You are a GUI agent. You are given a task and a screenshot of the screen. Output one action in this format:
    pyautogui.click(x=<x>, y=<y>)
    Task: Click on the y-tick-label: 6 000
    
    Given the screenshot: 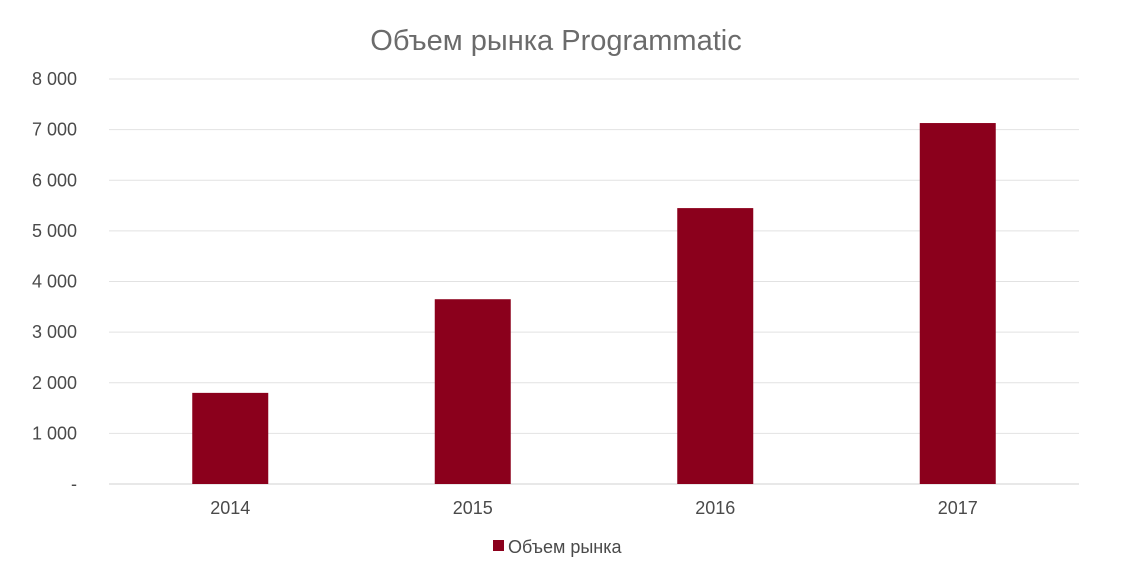 What is the action you would take?
    pyautogui.click(x=54, y=180)
    